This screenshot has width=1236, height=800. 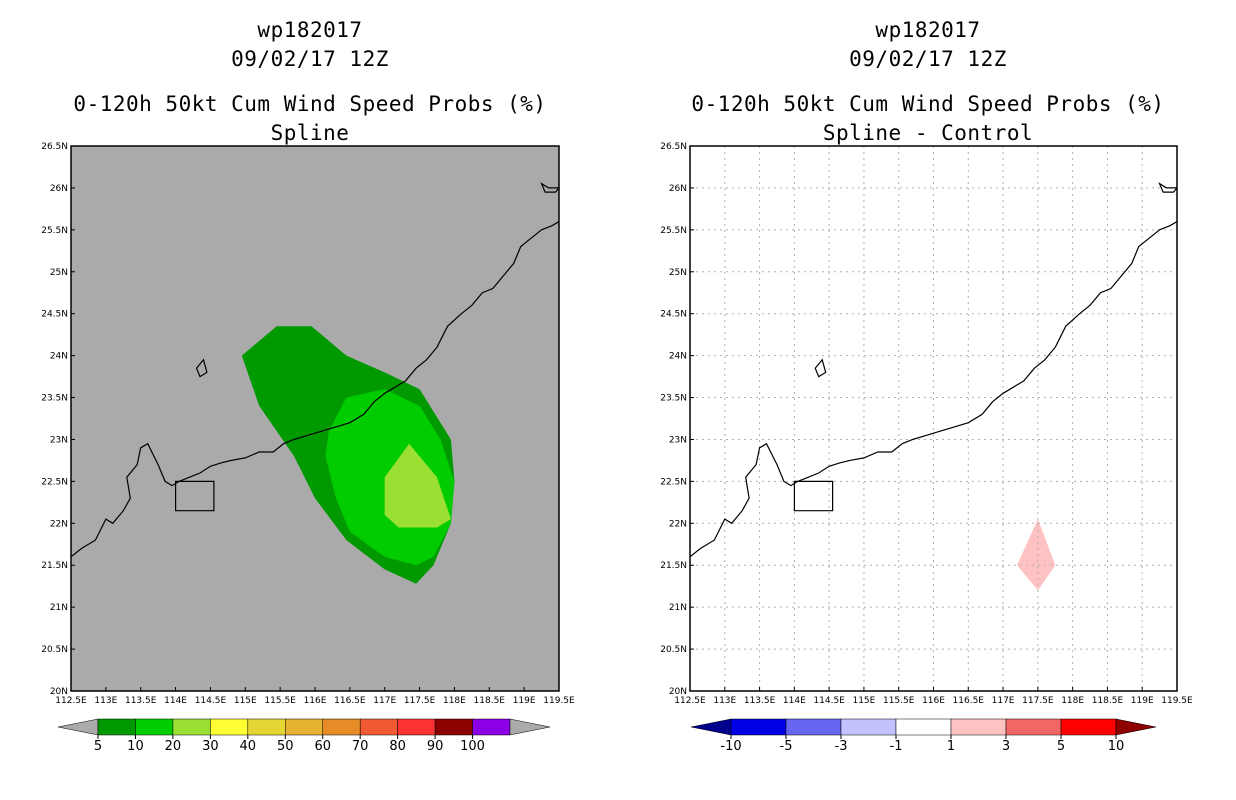 I want to click on x-tick-label: 113E, so click(x=105, y=701).